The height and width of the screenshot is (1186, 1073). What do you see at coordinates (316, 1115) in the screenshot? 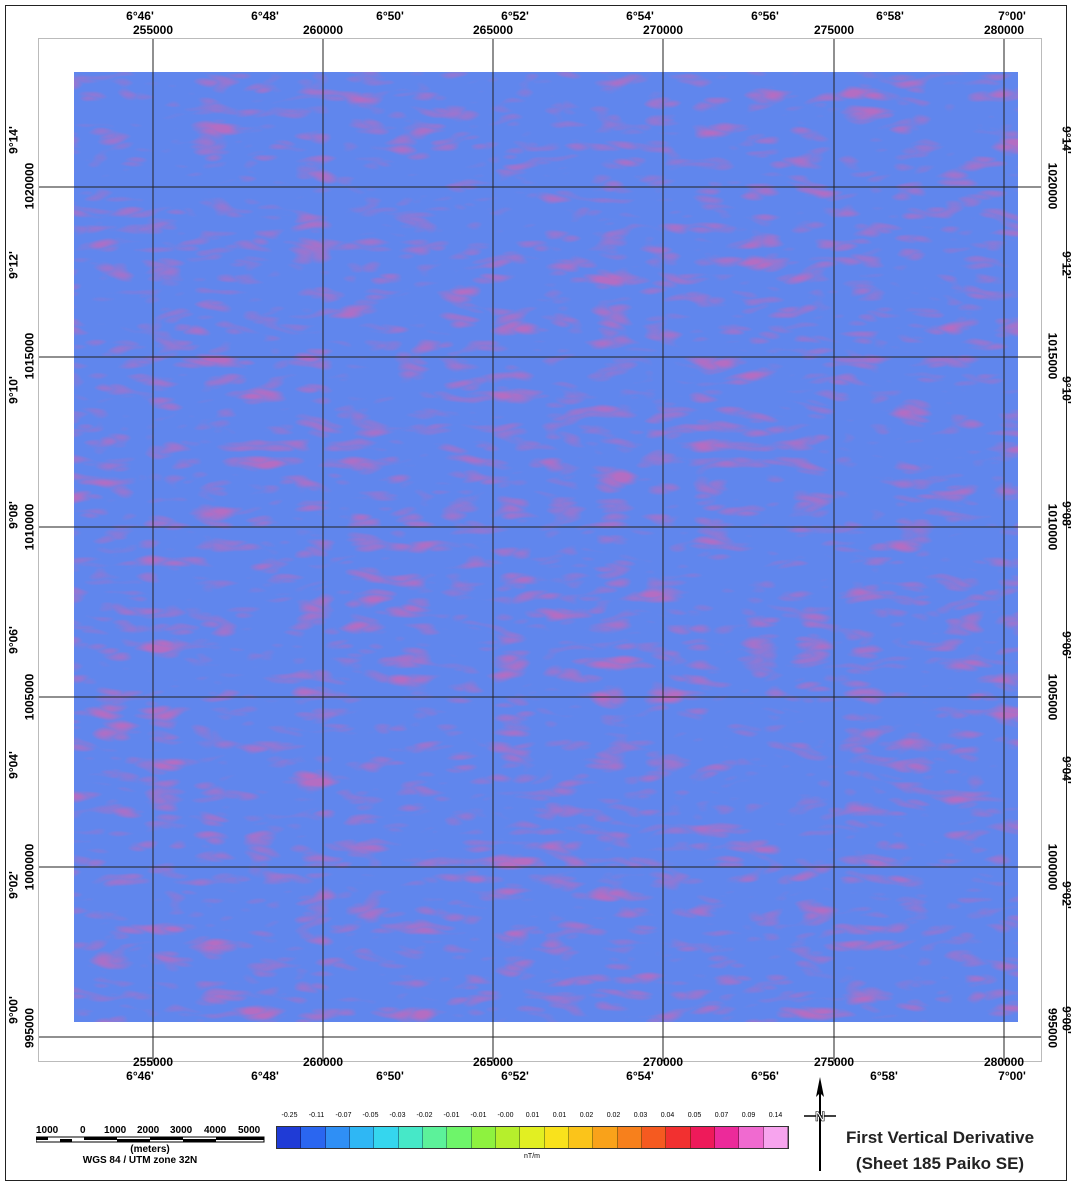
I see `colorbar-tick-label: -0.11` at bounding box center [316, 1115].